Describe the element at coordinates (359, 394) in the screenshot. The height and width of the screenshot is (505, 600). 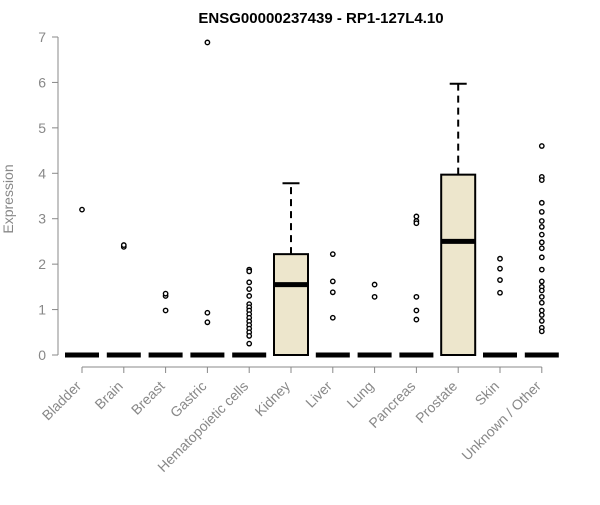
I see `x-tick-label: Lung` at that location.